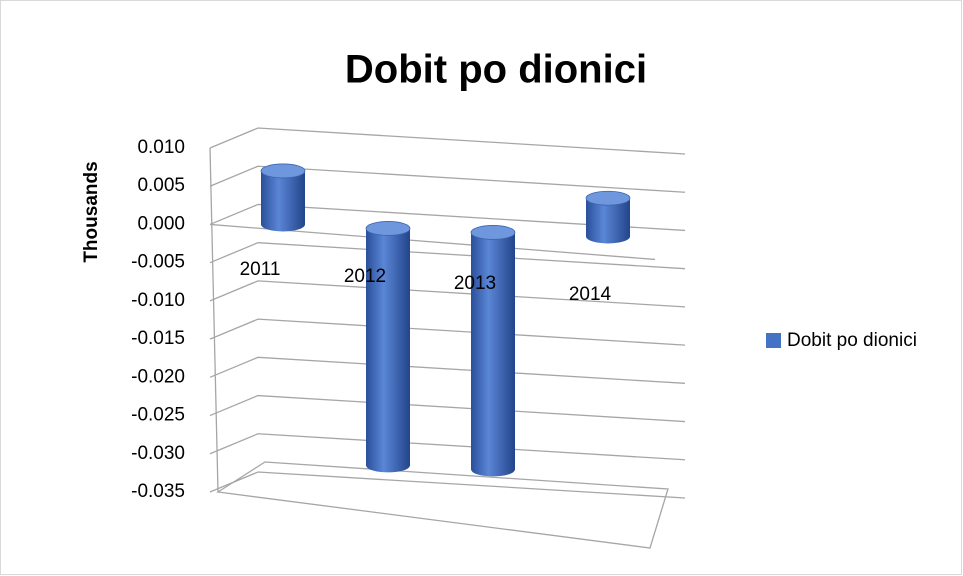 This screenshot has width=963, height=576. What do you see at coordinates (158, 262) in the screenshot?
I see `y-tick-label: -0.005` at bounding box center [158, 262].